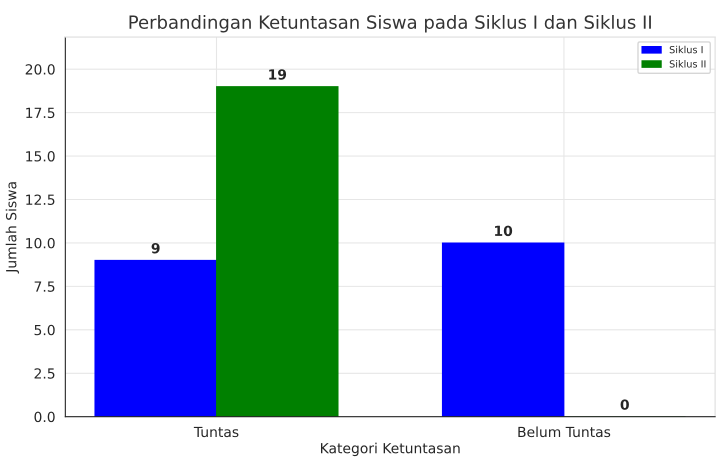  Describe the element at coordinates (390, 449) in the screenshot. I see `x-axis-title: Kategori Ketuntasan` at that location.